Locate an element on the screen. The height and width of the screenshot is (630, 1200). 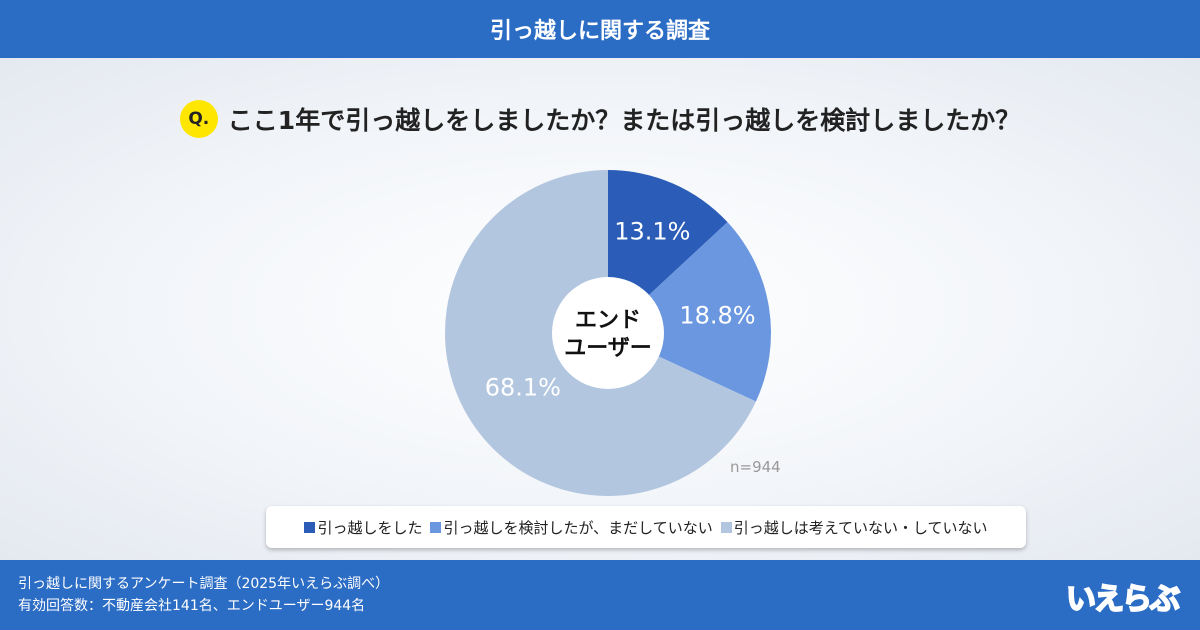
legend-item: 引っ越しを検討したが、まだしていない is located at coordinates (571, 527).